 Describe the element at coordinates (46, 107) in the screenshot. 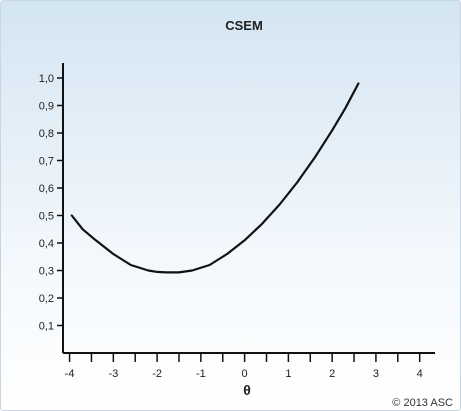

I see `y-tick-label: 0,9` at that location.